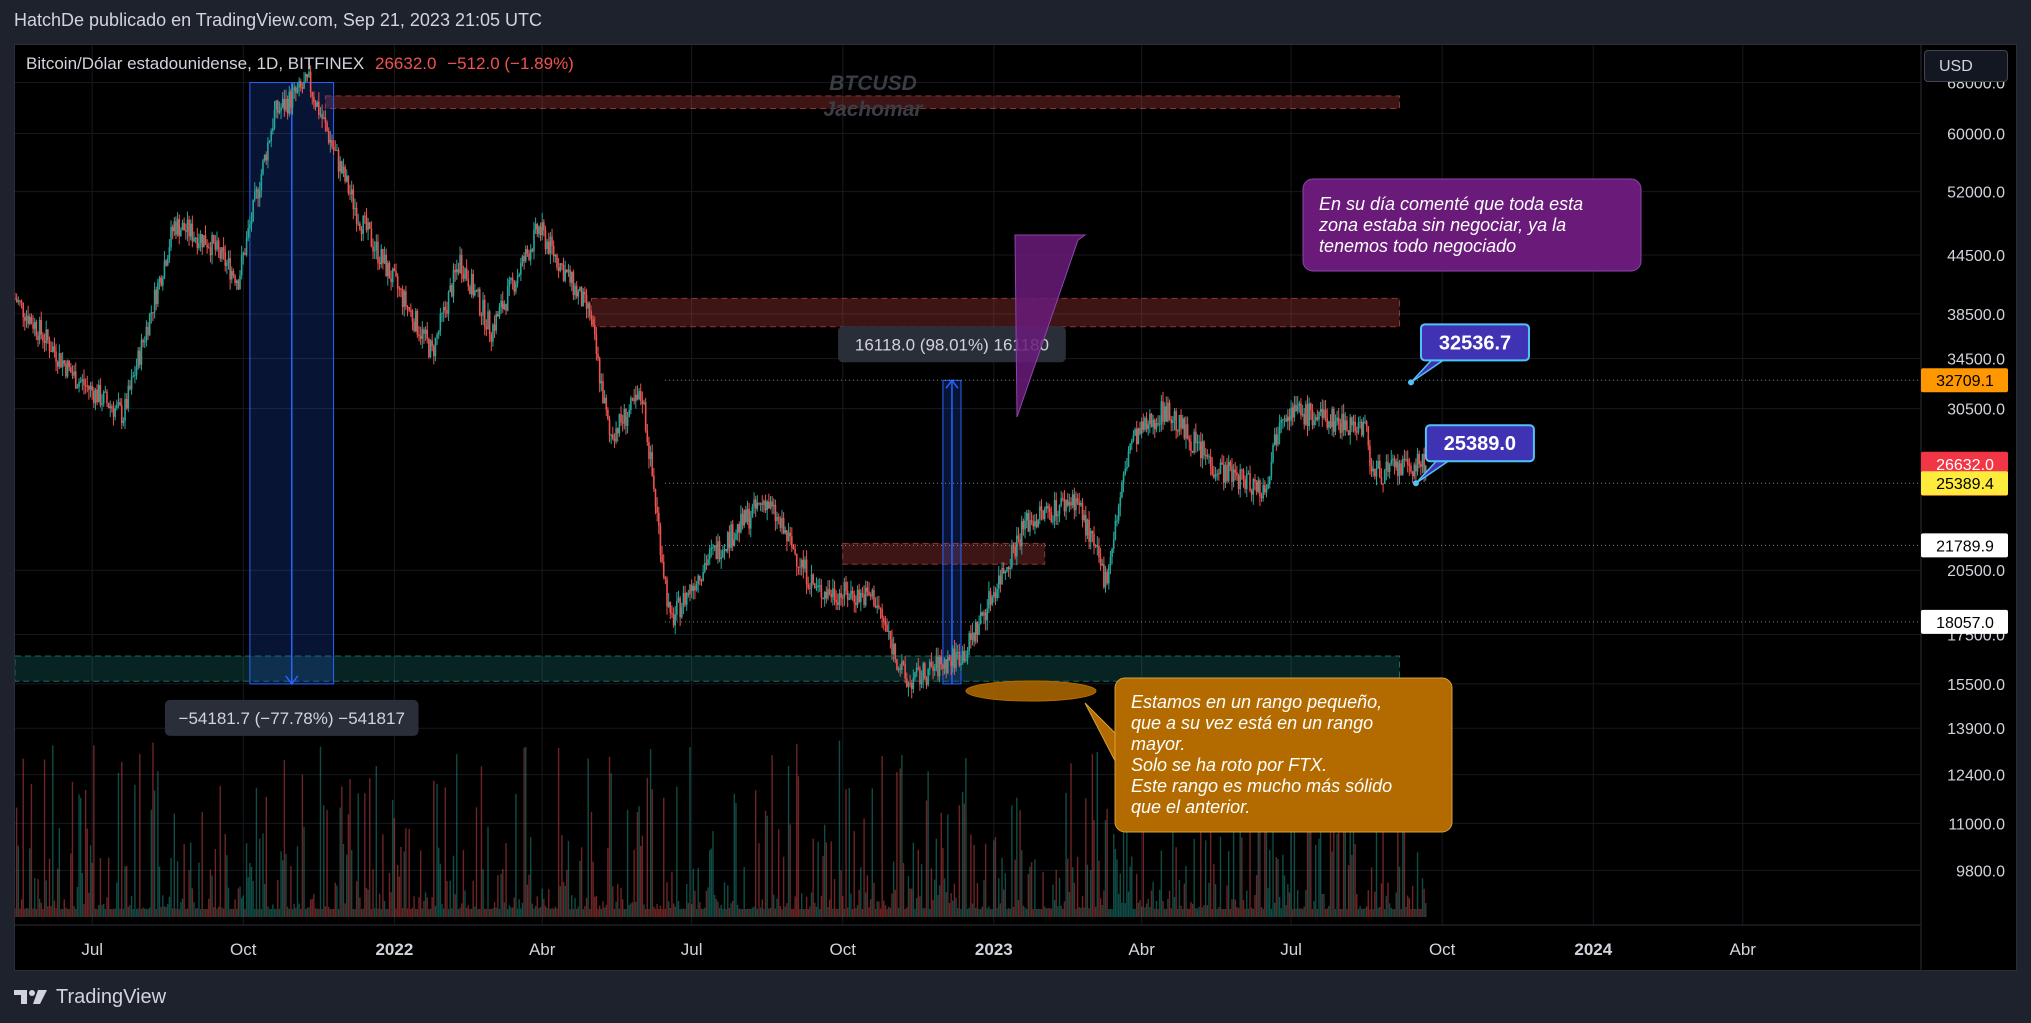 This screenshot has width=2031, height=1023. I want to click on currency-button: USD, so click(1966, 66).